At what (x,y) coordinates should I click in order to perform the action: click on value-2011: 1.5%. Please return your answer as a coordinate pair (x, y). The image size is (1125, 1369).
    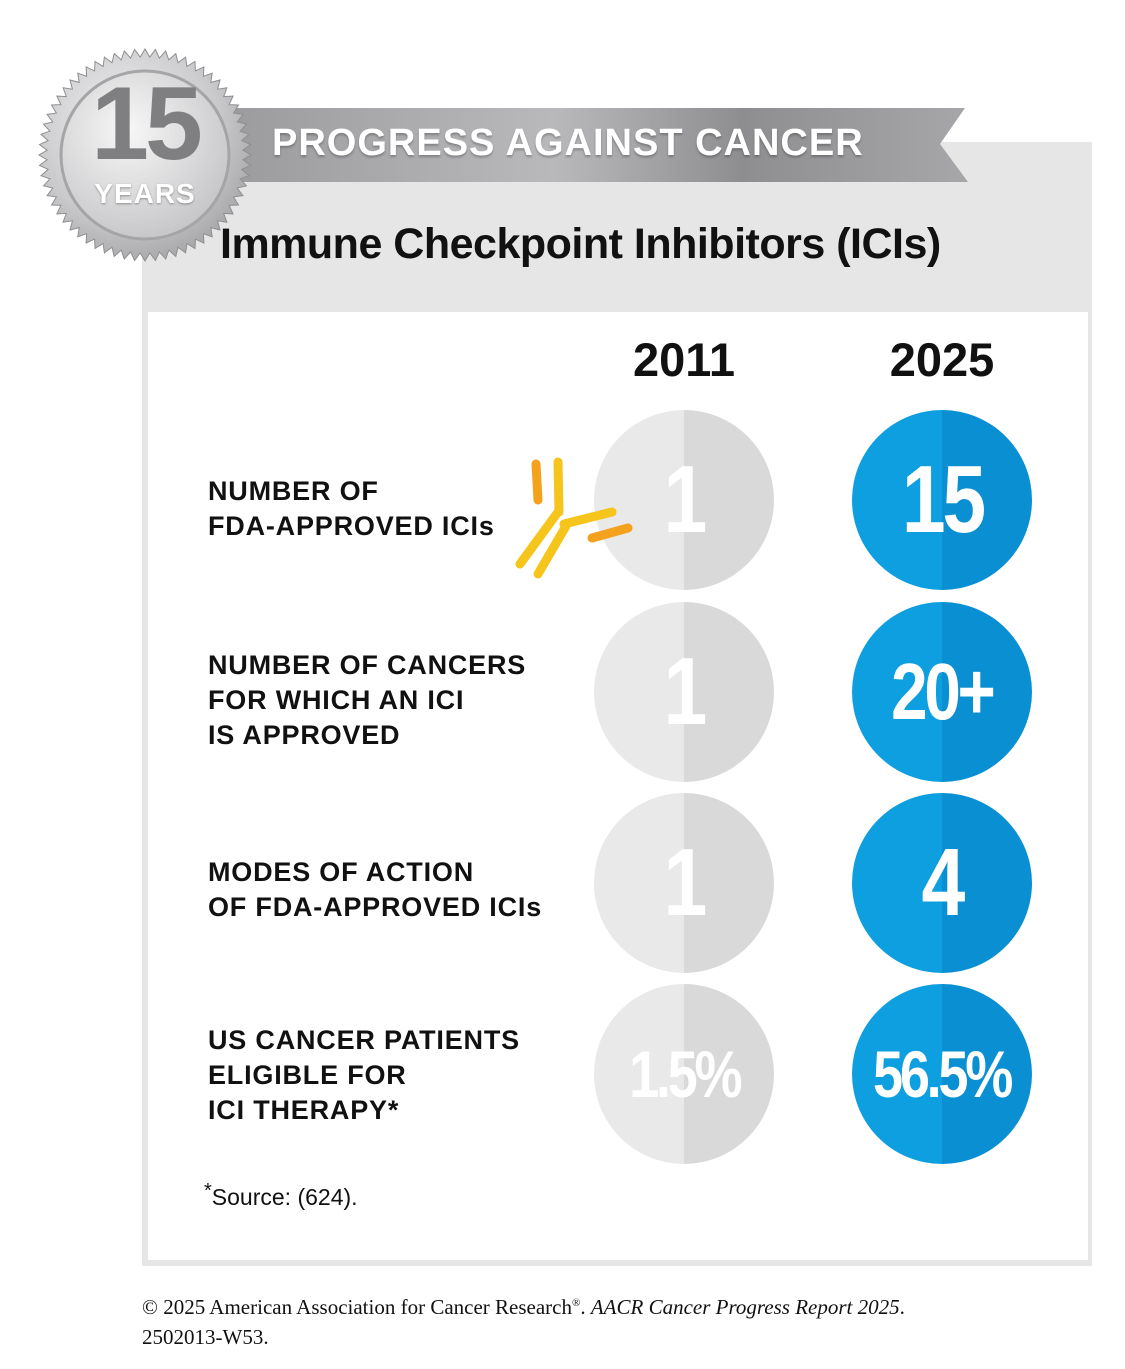
    Looking at the image, I should click on (685, 1074).